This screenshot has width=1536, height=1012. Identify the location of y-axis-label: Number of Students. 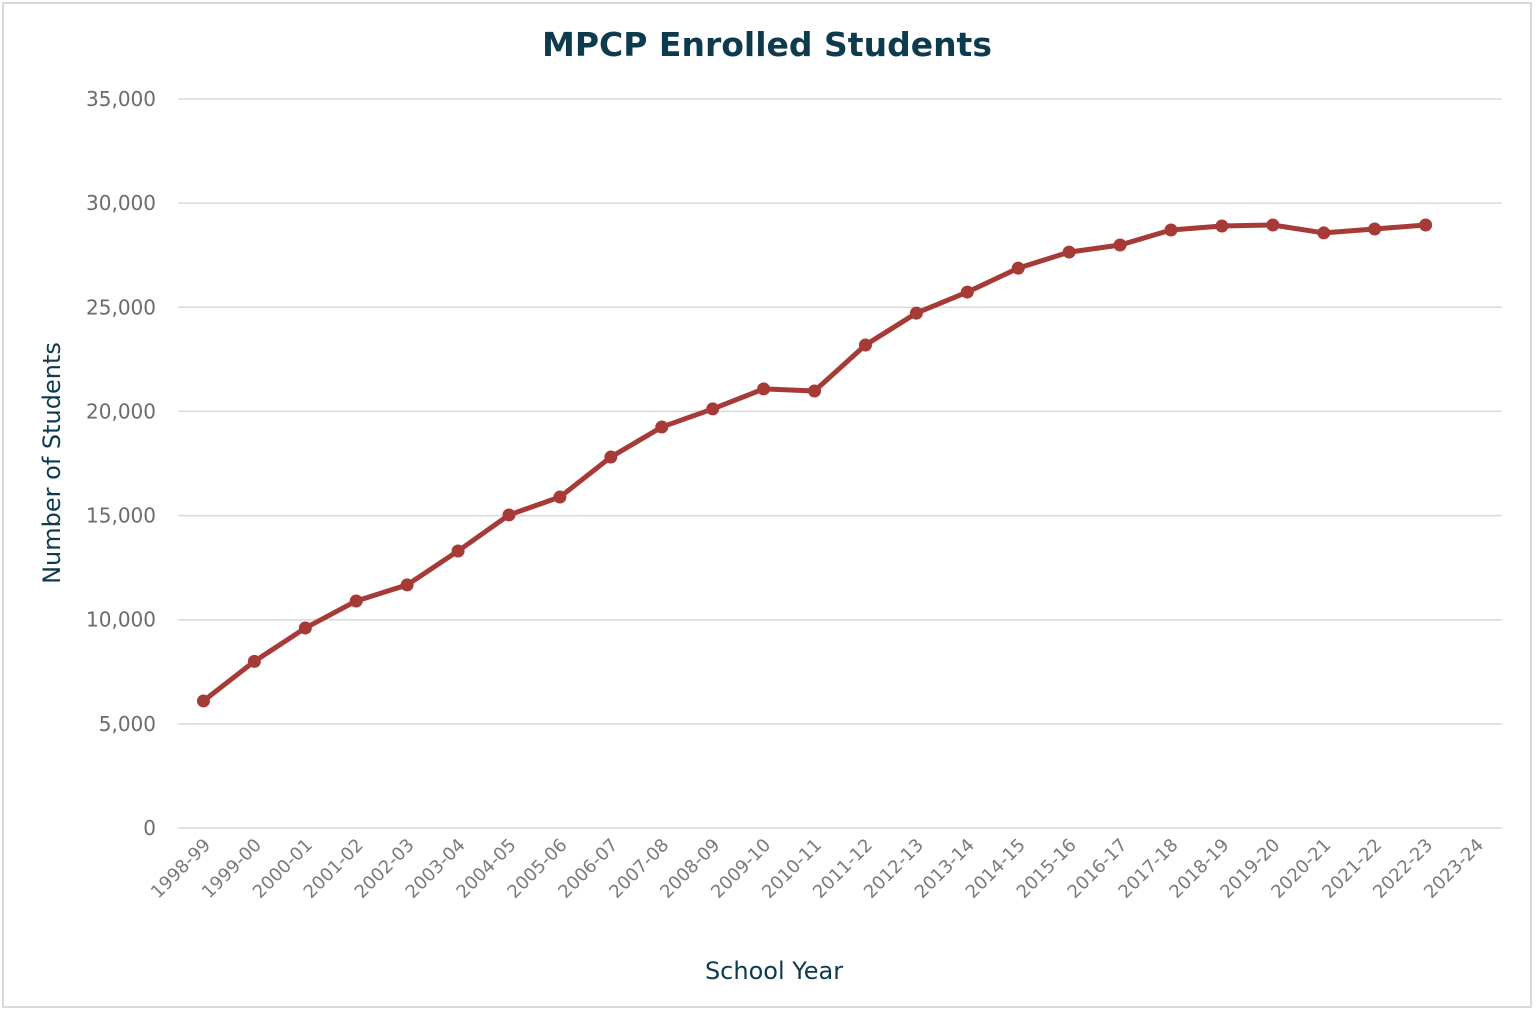
(52, 463).